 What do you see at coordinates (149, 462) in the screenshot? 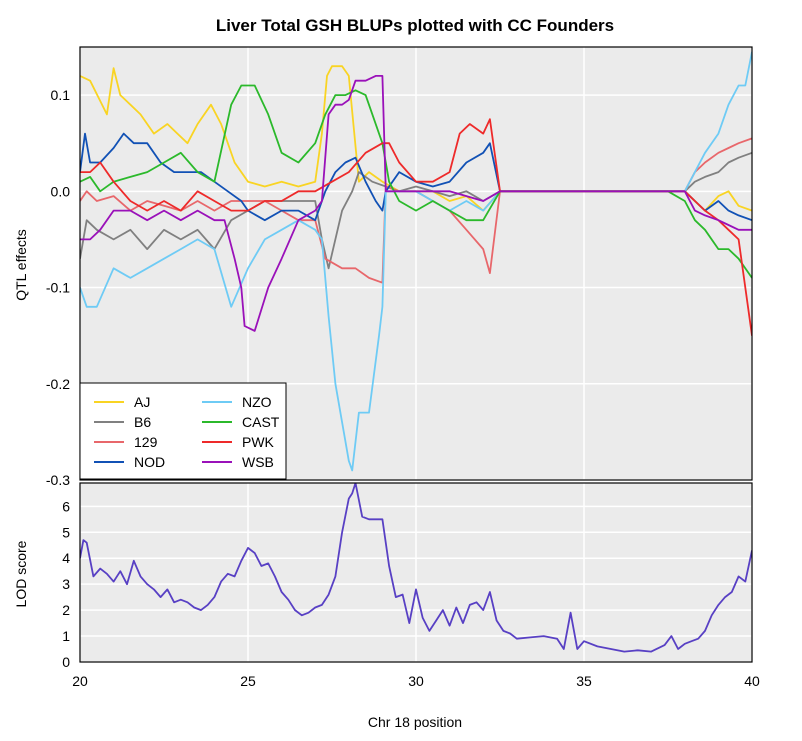
I see `legend-label-nod: NOD` at bounding box center [149, 462].